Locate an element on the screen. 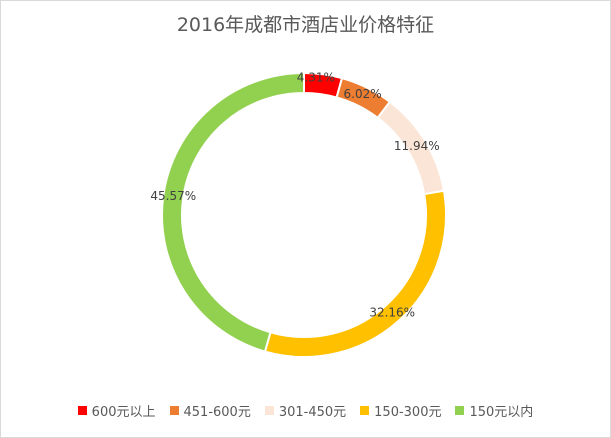 This screenshot has height=438, width=611. legend-label: 301-450元 is located at coordinates (312, 412).